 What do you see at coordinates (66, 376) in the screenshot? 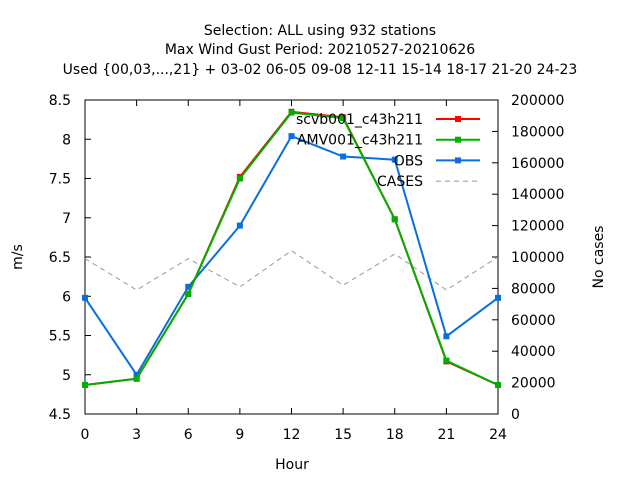
I see `y-tick-label: 5` at bounding box center [66, 376].